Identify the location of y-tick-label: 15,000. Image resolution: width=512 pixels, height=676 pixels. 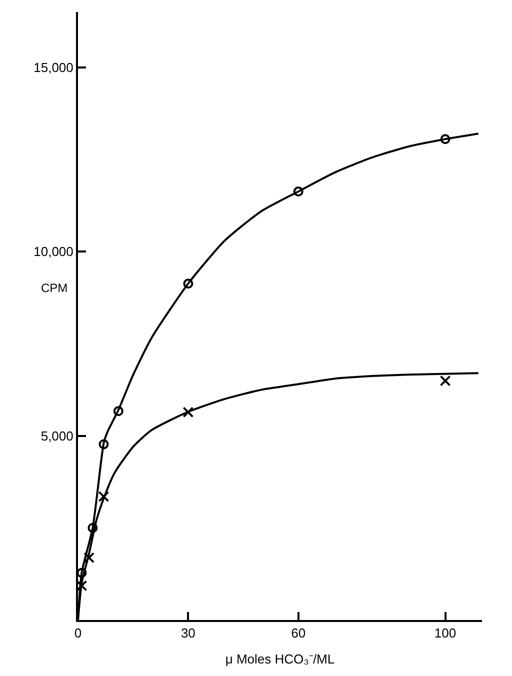
(54, 67).